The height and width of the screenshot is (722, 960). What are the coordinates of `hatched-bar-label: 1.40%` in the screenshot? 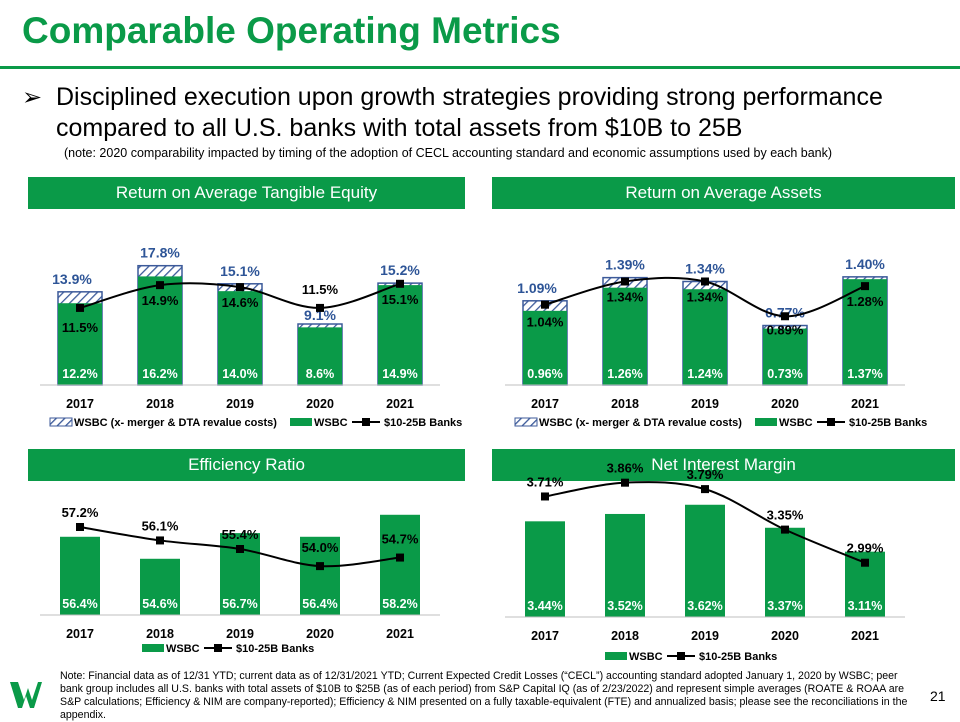 It's located at (865, 264).